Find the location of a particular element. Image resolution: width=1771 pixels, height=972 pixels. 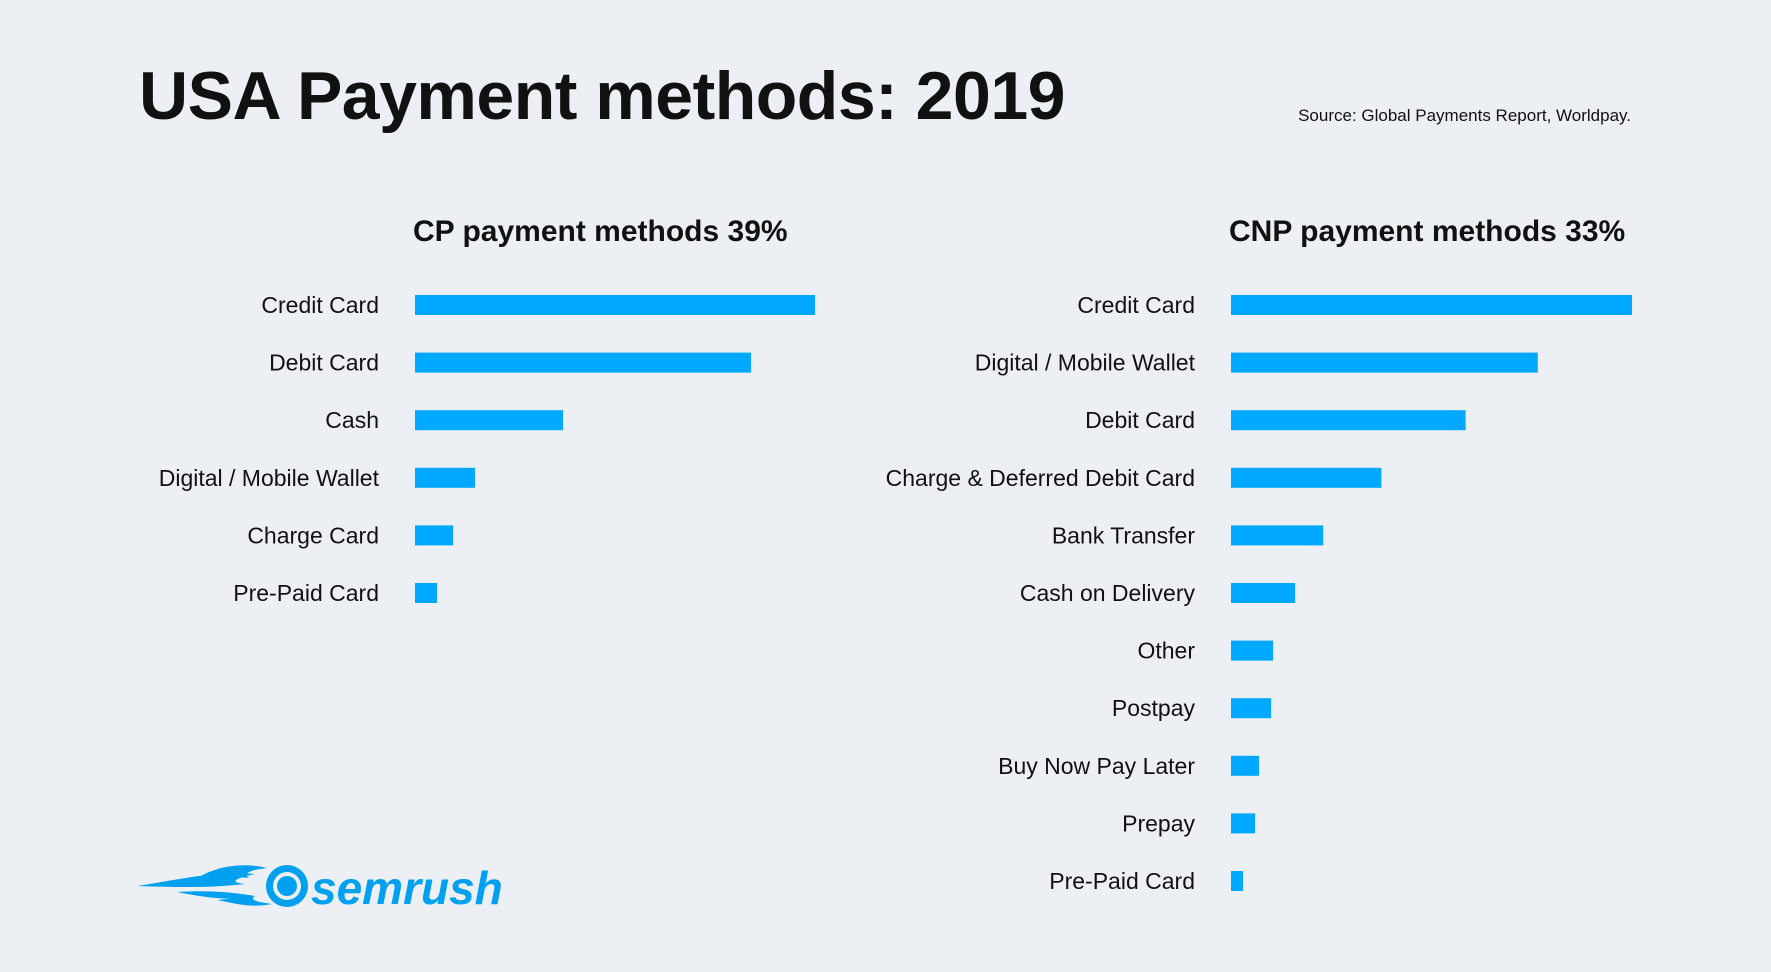

cnp-category-label: Cash on Delivery is located at coordinates (1108, 593).